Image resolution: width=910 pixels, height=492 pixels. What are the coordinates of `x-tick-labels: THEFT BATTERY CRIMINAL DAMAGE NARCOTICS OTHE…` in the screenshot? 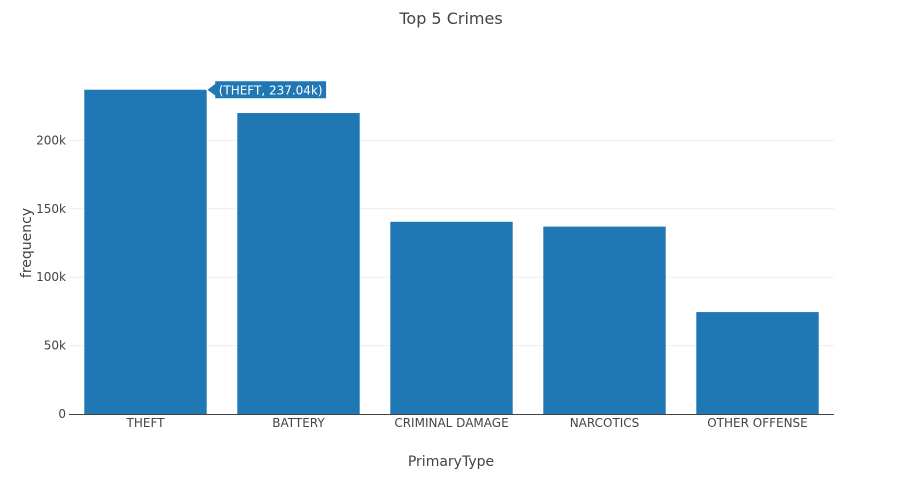 It's located at (467, 423).